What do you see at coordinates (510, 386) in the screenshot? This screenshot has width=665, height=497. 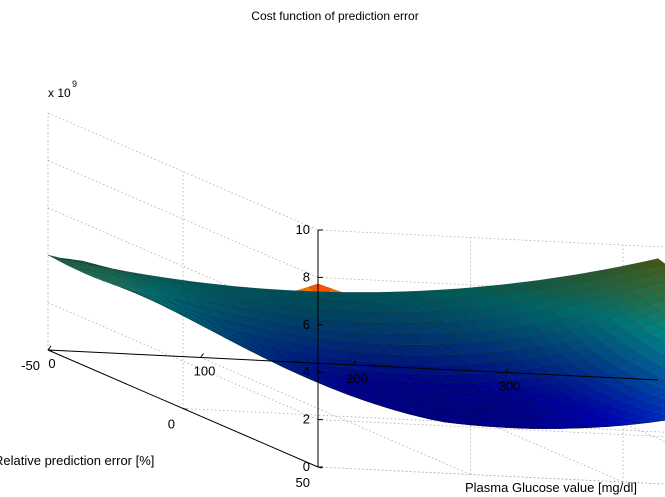 I see `x-tick-label: 300` at bounding box center [510, 386].